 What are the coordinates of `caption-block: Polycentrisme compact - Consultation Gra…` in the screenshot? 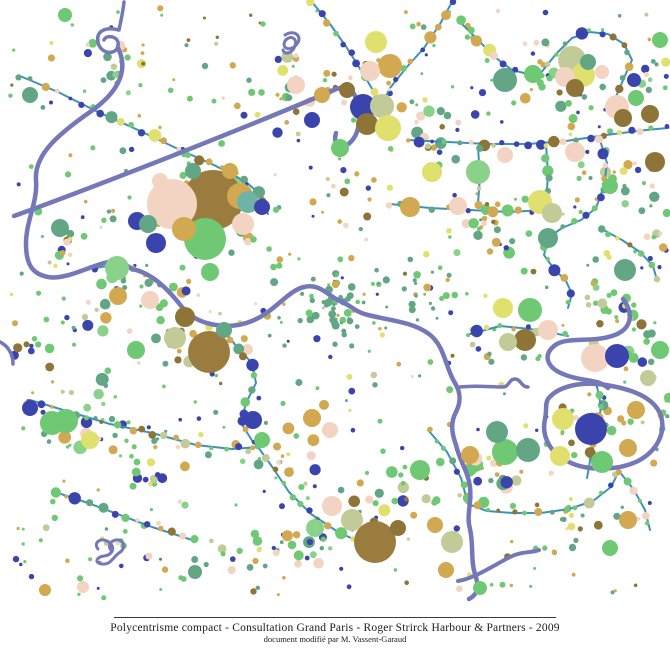 It's located at (335, 629).